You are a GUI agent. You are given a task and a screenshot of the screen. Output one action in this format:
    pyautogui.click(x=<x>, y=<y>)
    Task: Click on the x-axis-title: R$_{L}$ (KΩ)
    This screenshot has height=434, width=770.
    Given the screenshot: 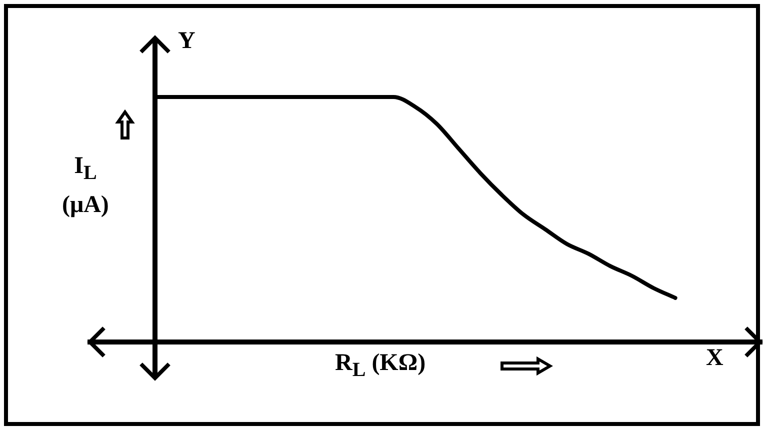 What is the action you would take?
    pyautogui.click(x=380, y=366)
    